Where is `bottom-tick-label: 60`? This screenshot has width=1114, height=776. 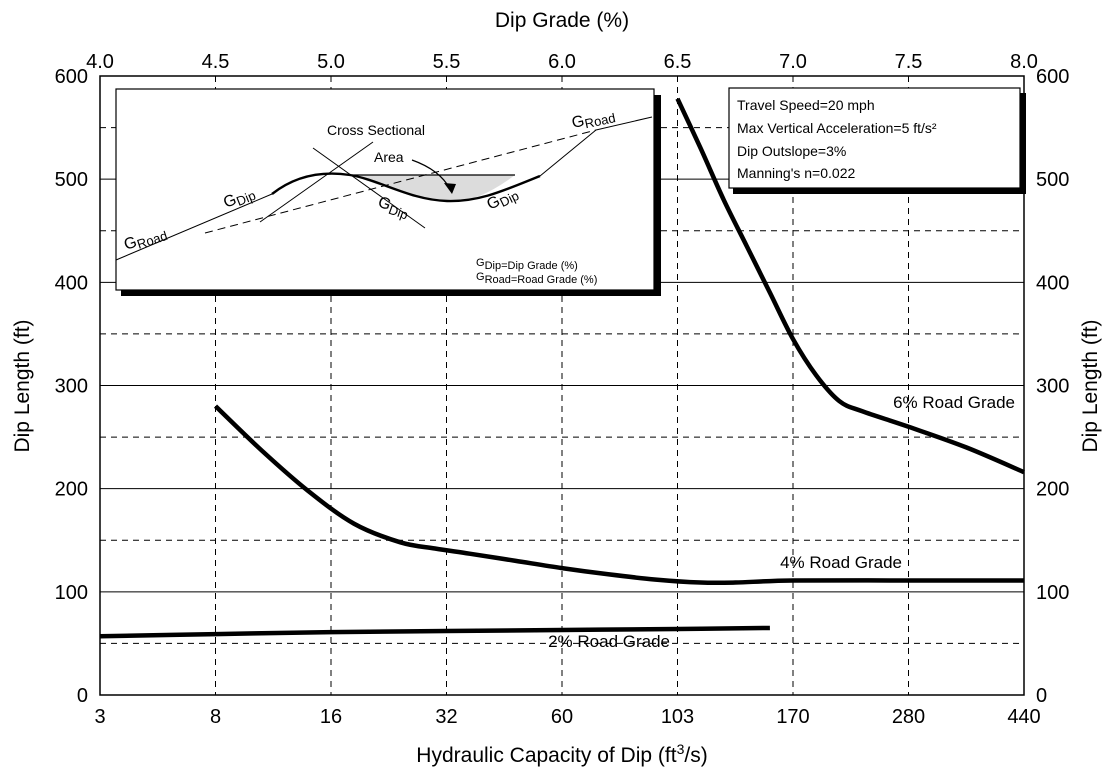 bottom-tick-label: 60 is located at coordinates (562, 717).